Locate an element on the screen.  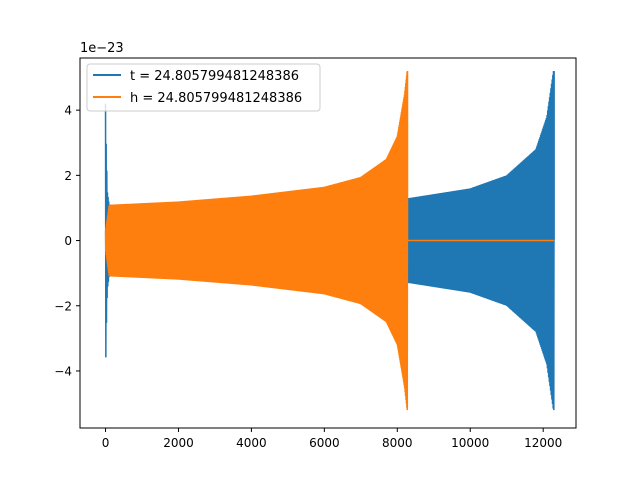
y-offset-text: 1e−23 is located at coordinates (102, 48).